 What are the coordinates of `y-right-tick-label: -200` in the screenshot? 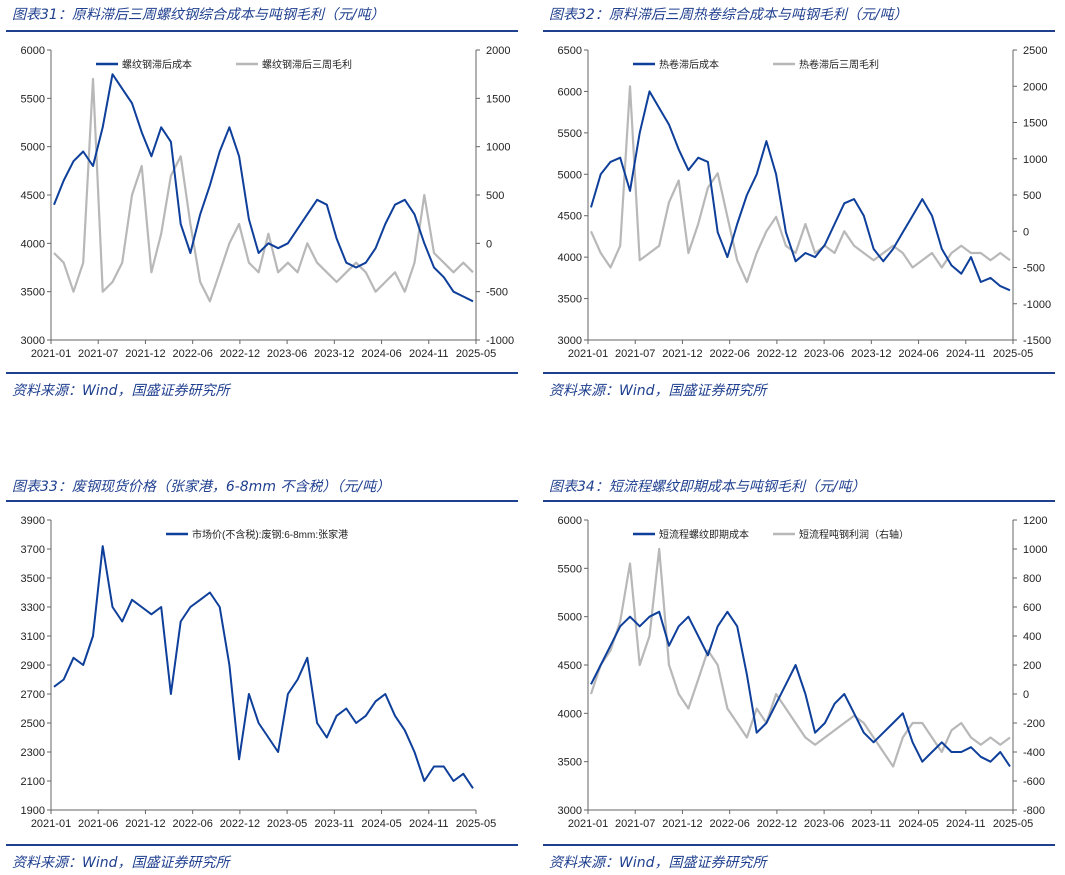 It's located at (1034, 724).